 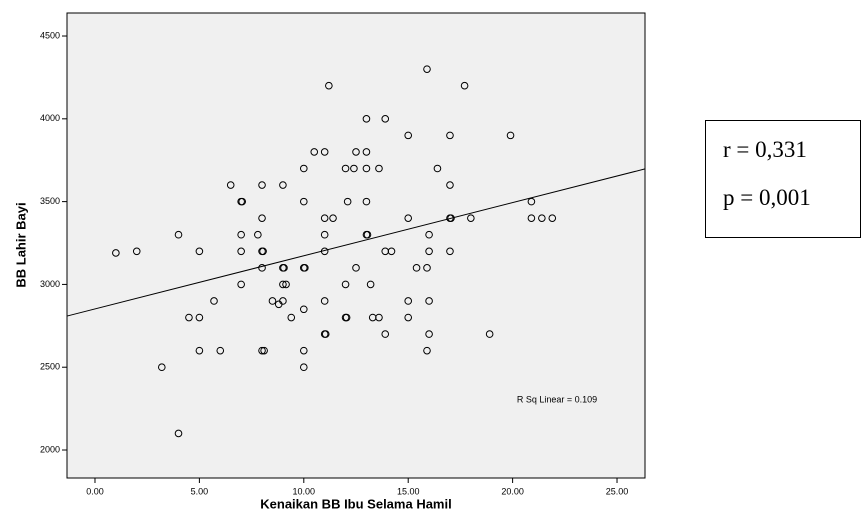 What do you see at coordinates (617, 491) in the screenshot?
I see `x-tick-label: 25.00` at bounding box center [617, 491].